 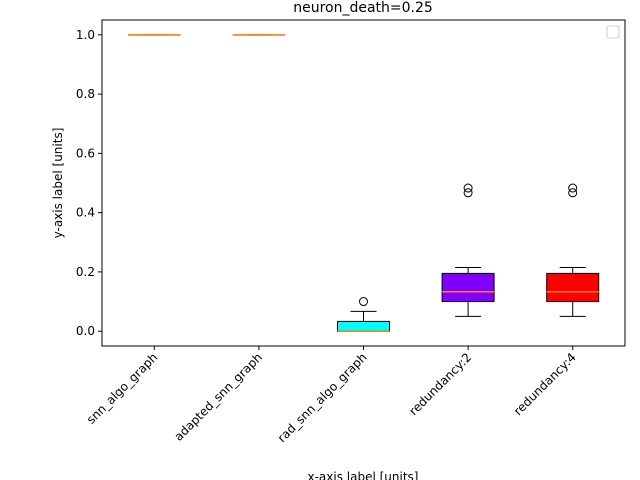 What do you see at coordinates (85, 213) in the screenshot?
I see `y-tick-label: 0.4` at bounding box center [85, 213].